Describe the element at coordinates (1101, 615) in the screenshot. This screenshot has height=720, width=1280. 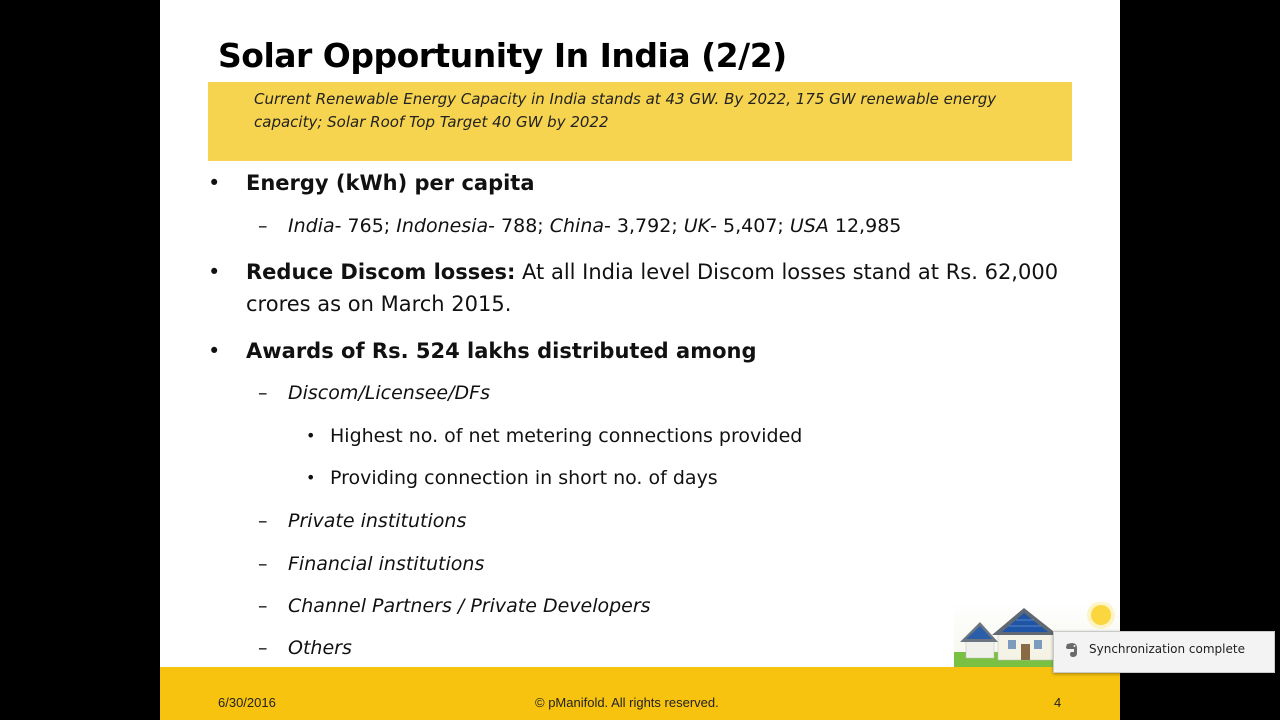
I see `sun-icon` at that location.